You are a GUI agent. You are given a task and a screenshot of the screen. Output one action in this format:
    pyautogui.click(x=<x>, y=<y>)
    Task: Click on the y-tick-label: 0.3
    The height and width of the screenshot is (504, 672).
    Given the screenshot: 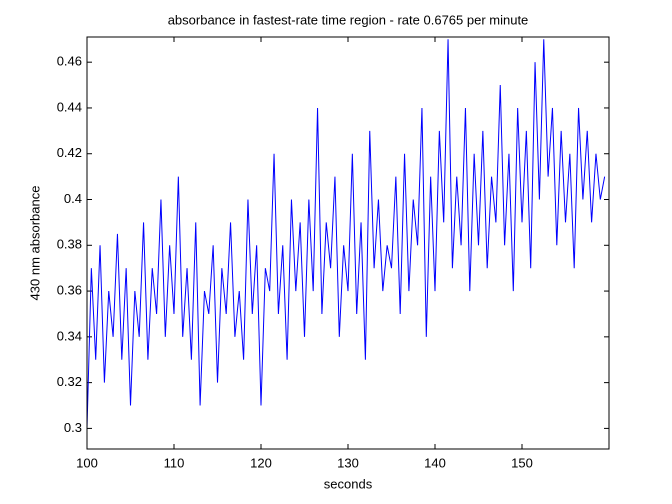 What is the action you would take?
    pyautogui.click(x=73, y=427)
    